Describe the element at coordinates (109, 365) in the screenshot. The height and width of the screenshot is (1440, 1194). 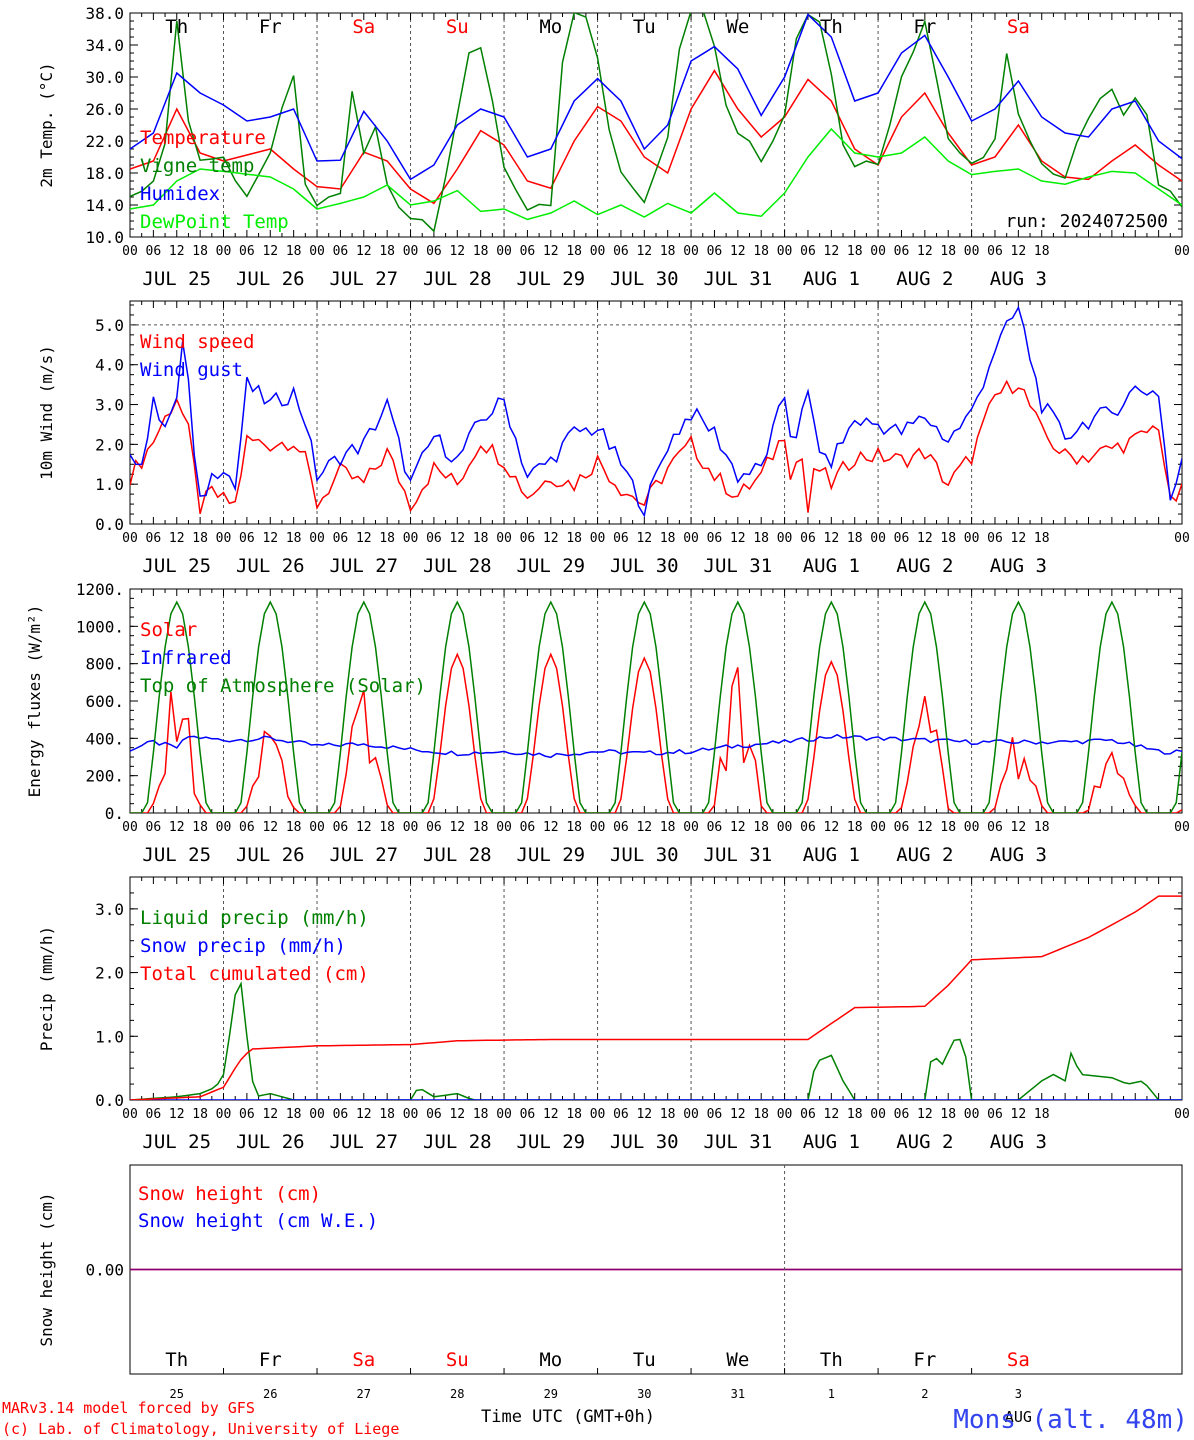
I see `wind-y-tick-label: 4.0` at that location.